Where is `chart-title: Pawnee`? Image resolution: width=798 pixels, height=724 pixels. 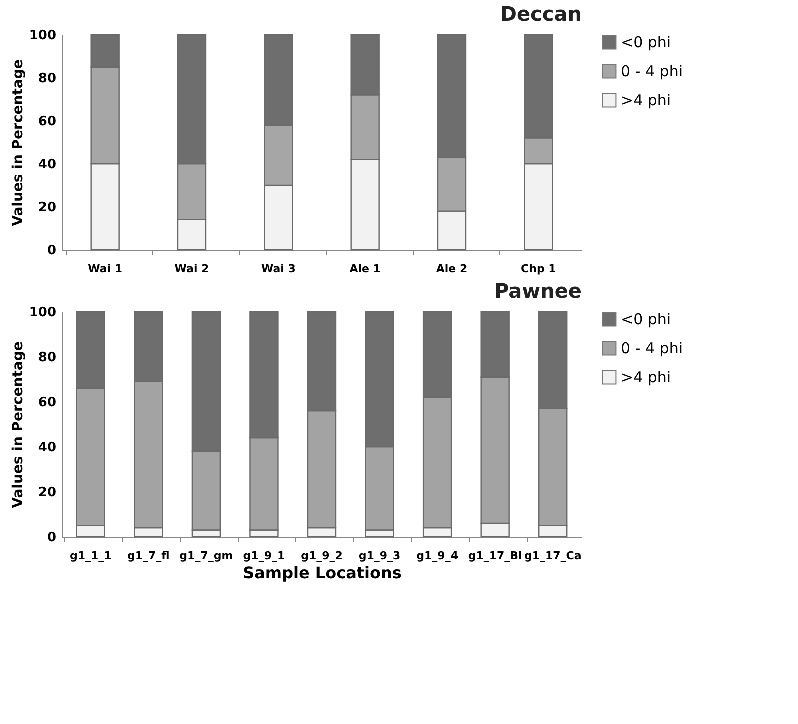 chart-title: Pawnee is located at coordinates (538, 291).